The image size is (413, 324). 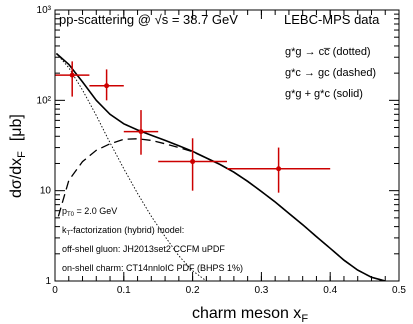 I want to click on y-tick-label: 10³, so click(x=44, y=10).